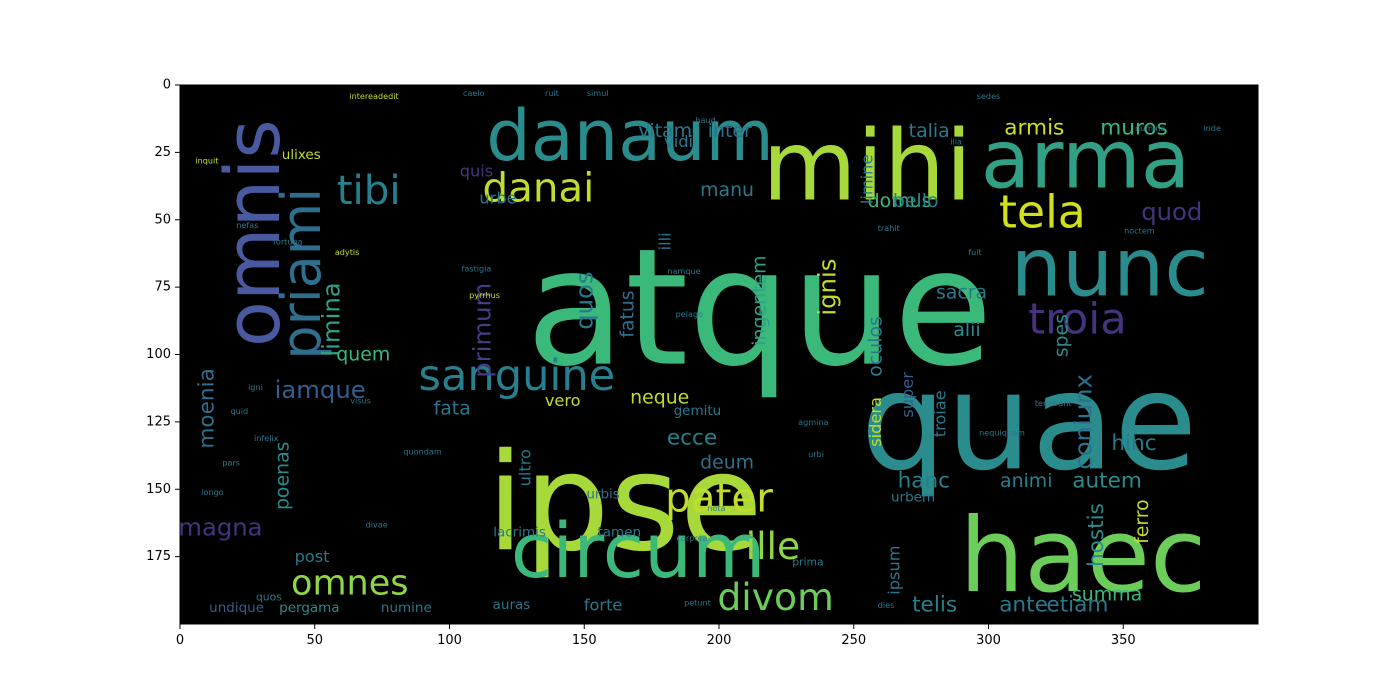 Image resolution: width=1400 pixels, height=700 pixels. I want to click on word-gemitu-80: gemitu, so click(698, 411).